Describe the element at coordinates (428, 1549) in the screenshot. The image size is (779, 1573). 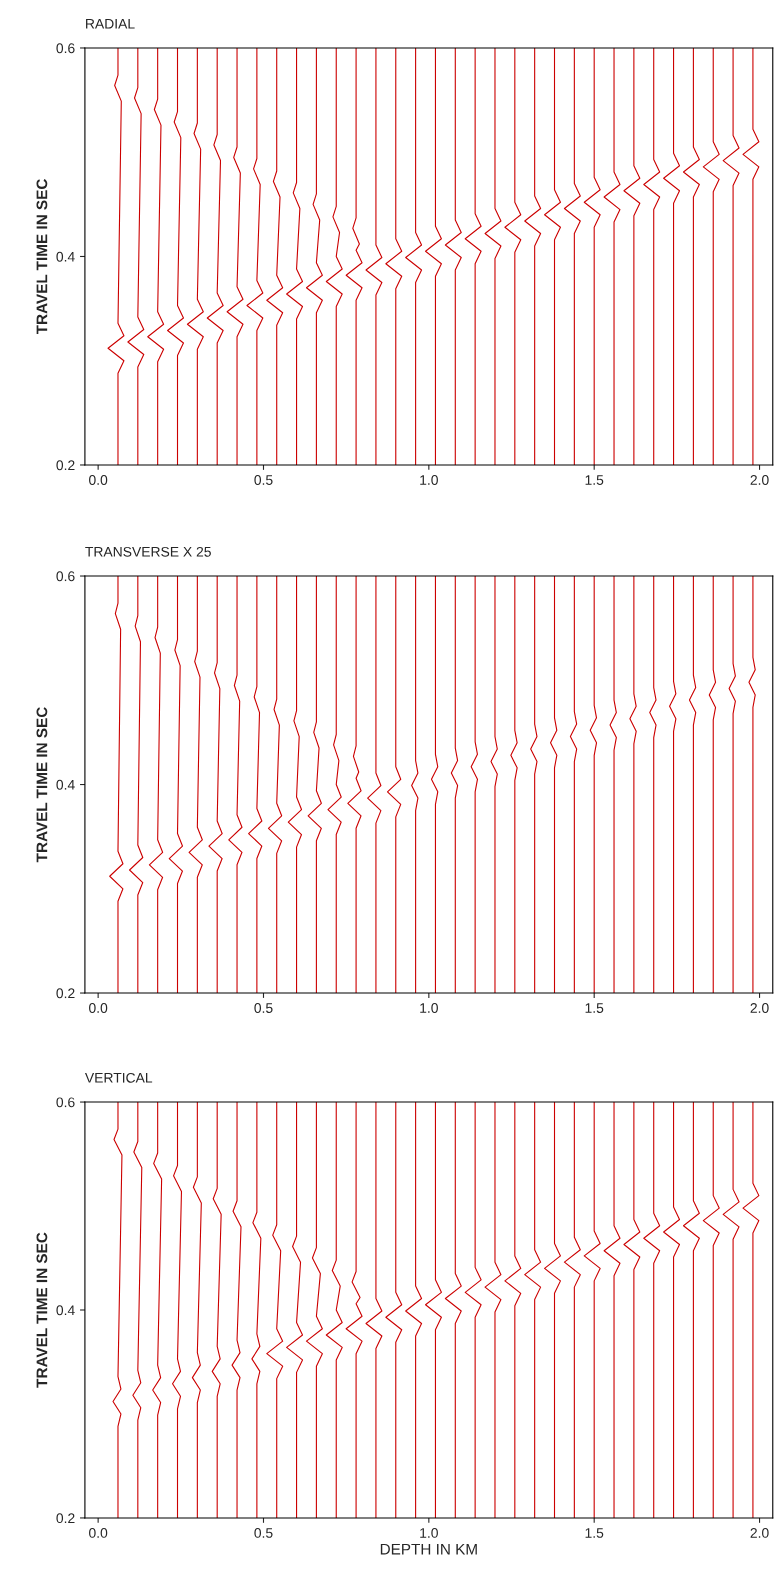
I see `x-axis-title: DEPTH IN KM` at that location.